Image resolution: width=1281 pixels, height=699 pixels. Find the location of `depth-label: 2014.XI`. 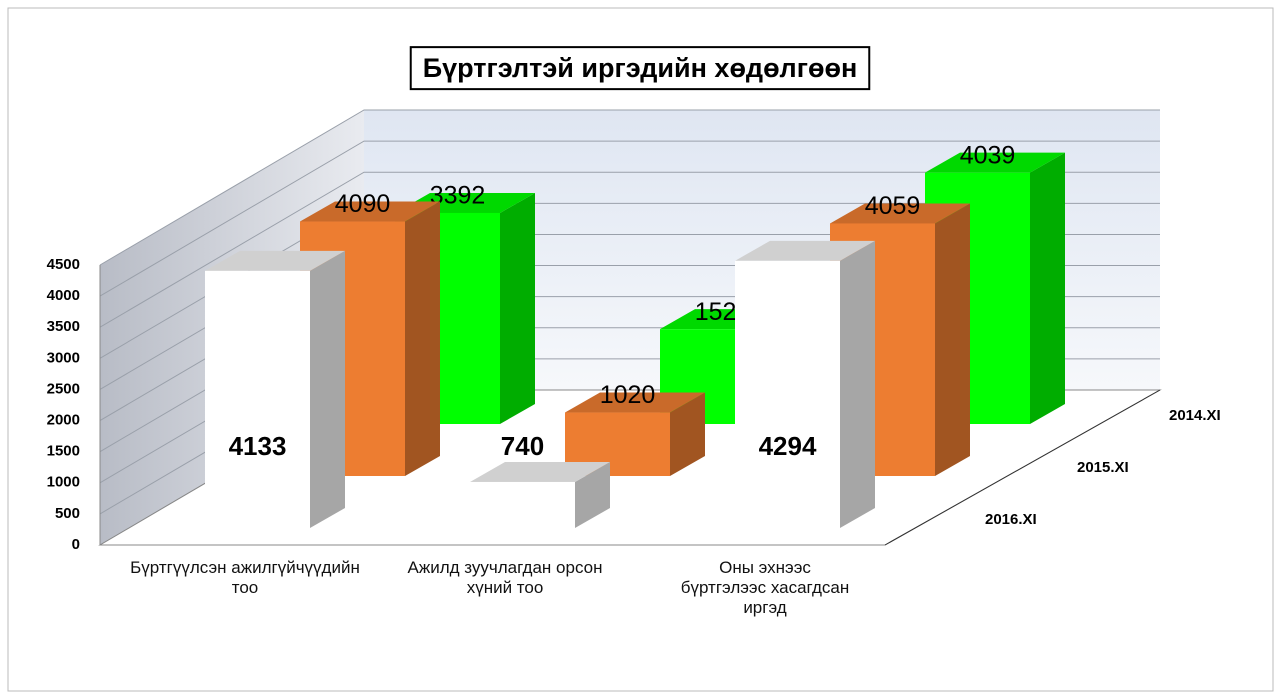

depth-label: 2014.XI is located at coordinates (1195, 415).